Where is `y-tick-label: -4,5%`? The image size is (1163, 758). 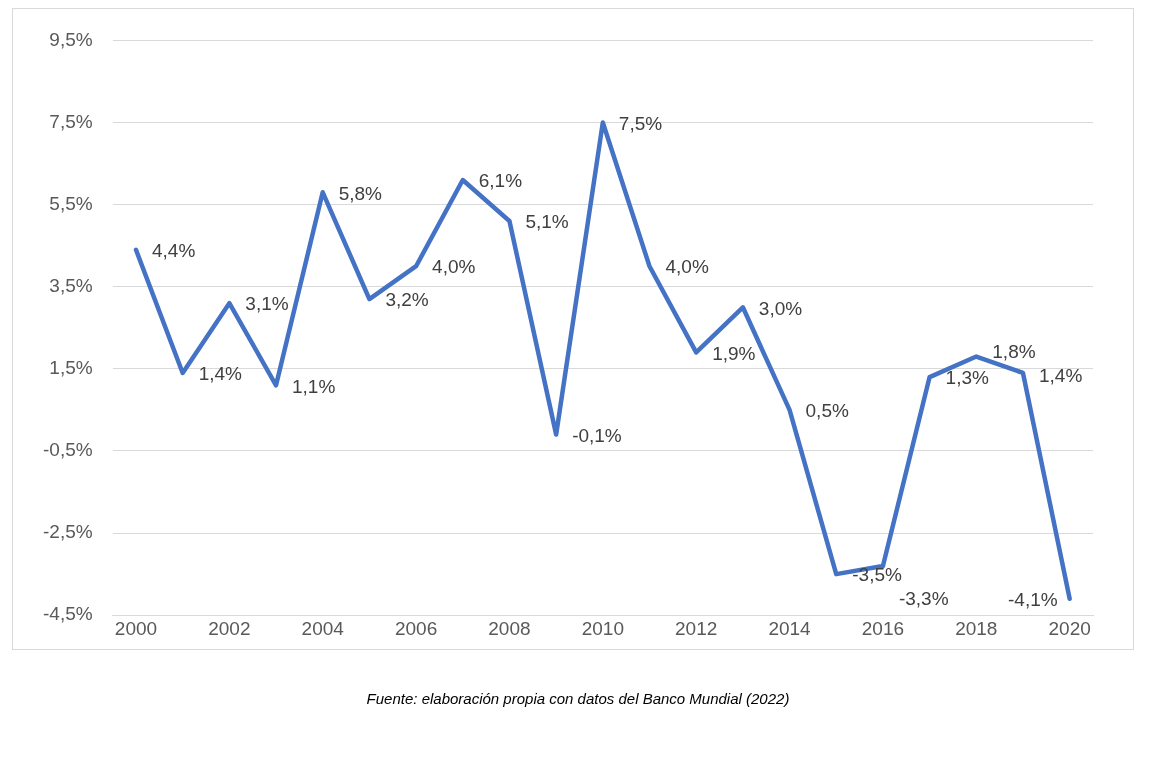
y-tick-label: -4,5% is located at coordinates (67, 614).